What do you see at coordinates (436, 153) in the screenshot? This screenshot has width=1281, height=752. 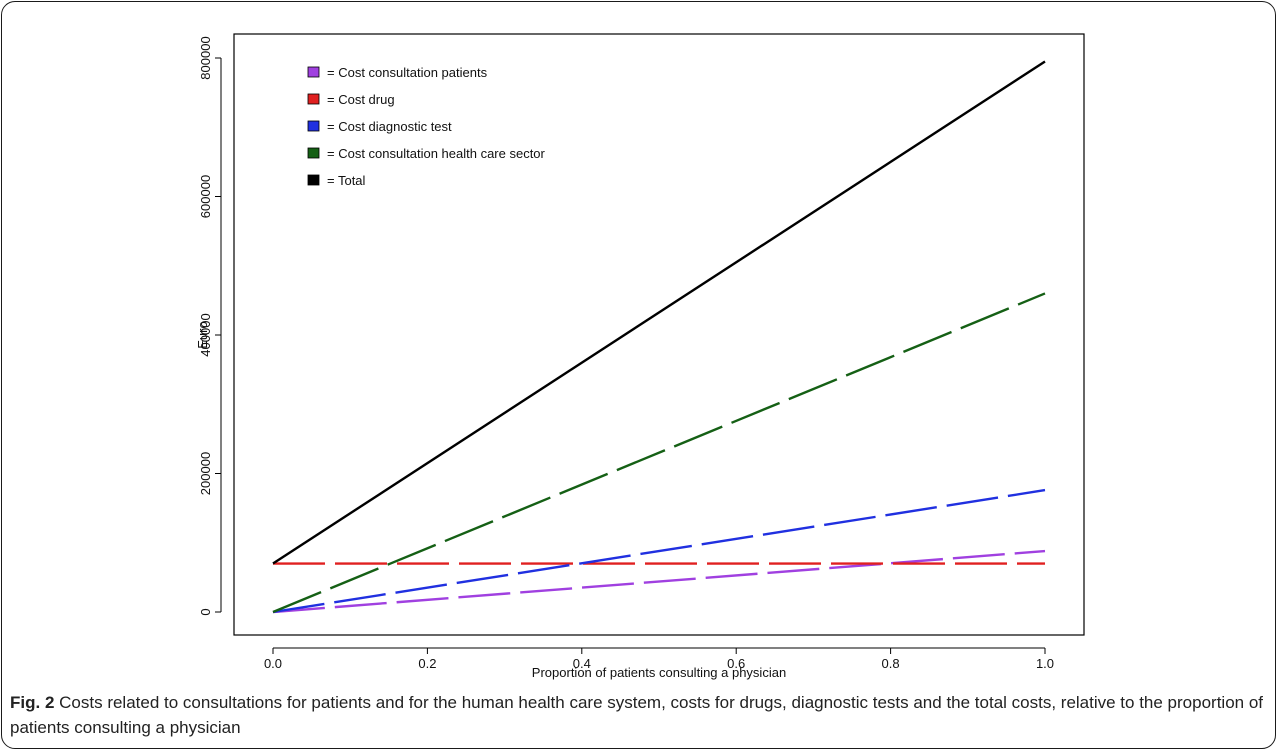 I see `legend-label: = Cost consultation health care sector` at bounding box center [436, 153].